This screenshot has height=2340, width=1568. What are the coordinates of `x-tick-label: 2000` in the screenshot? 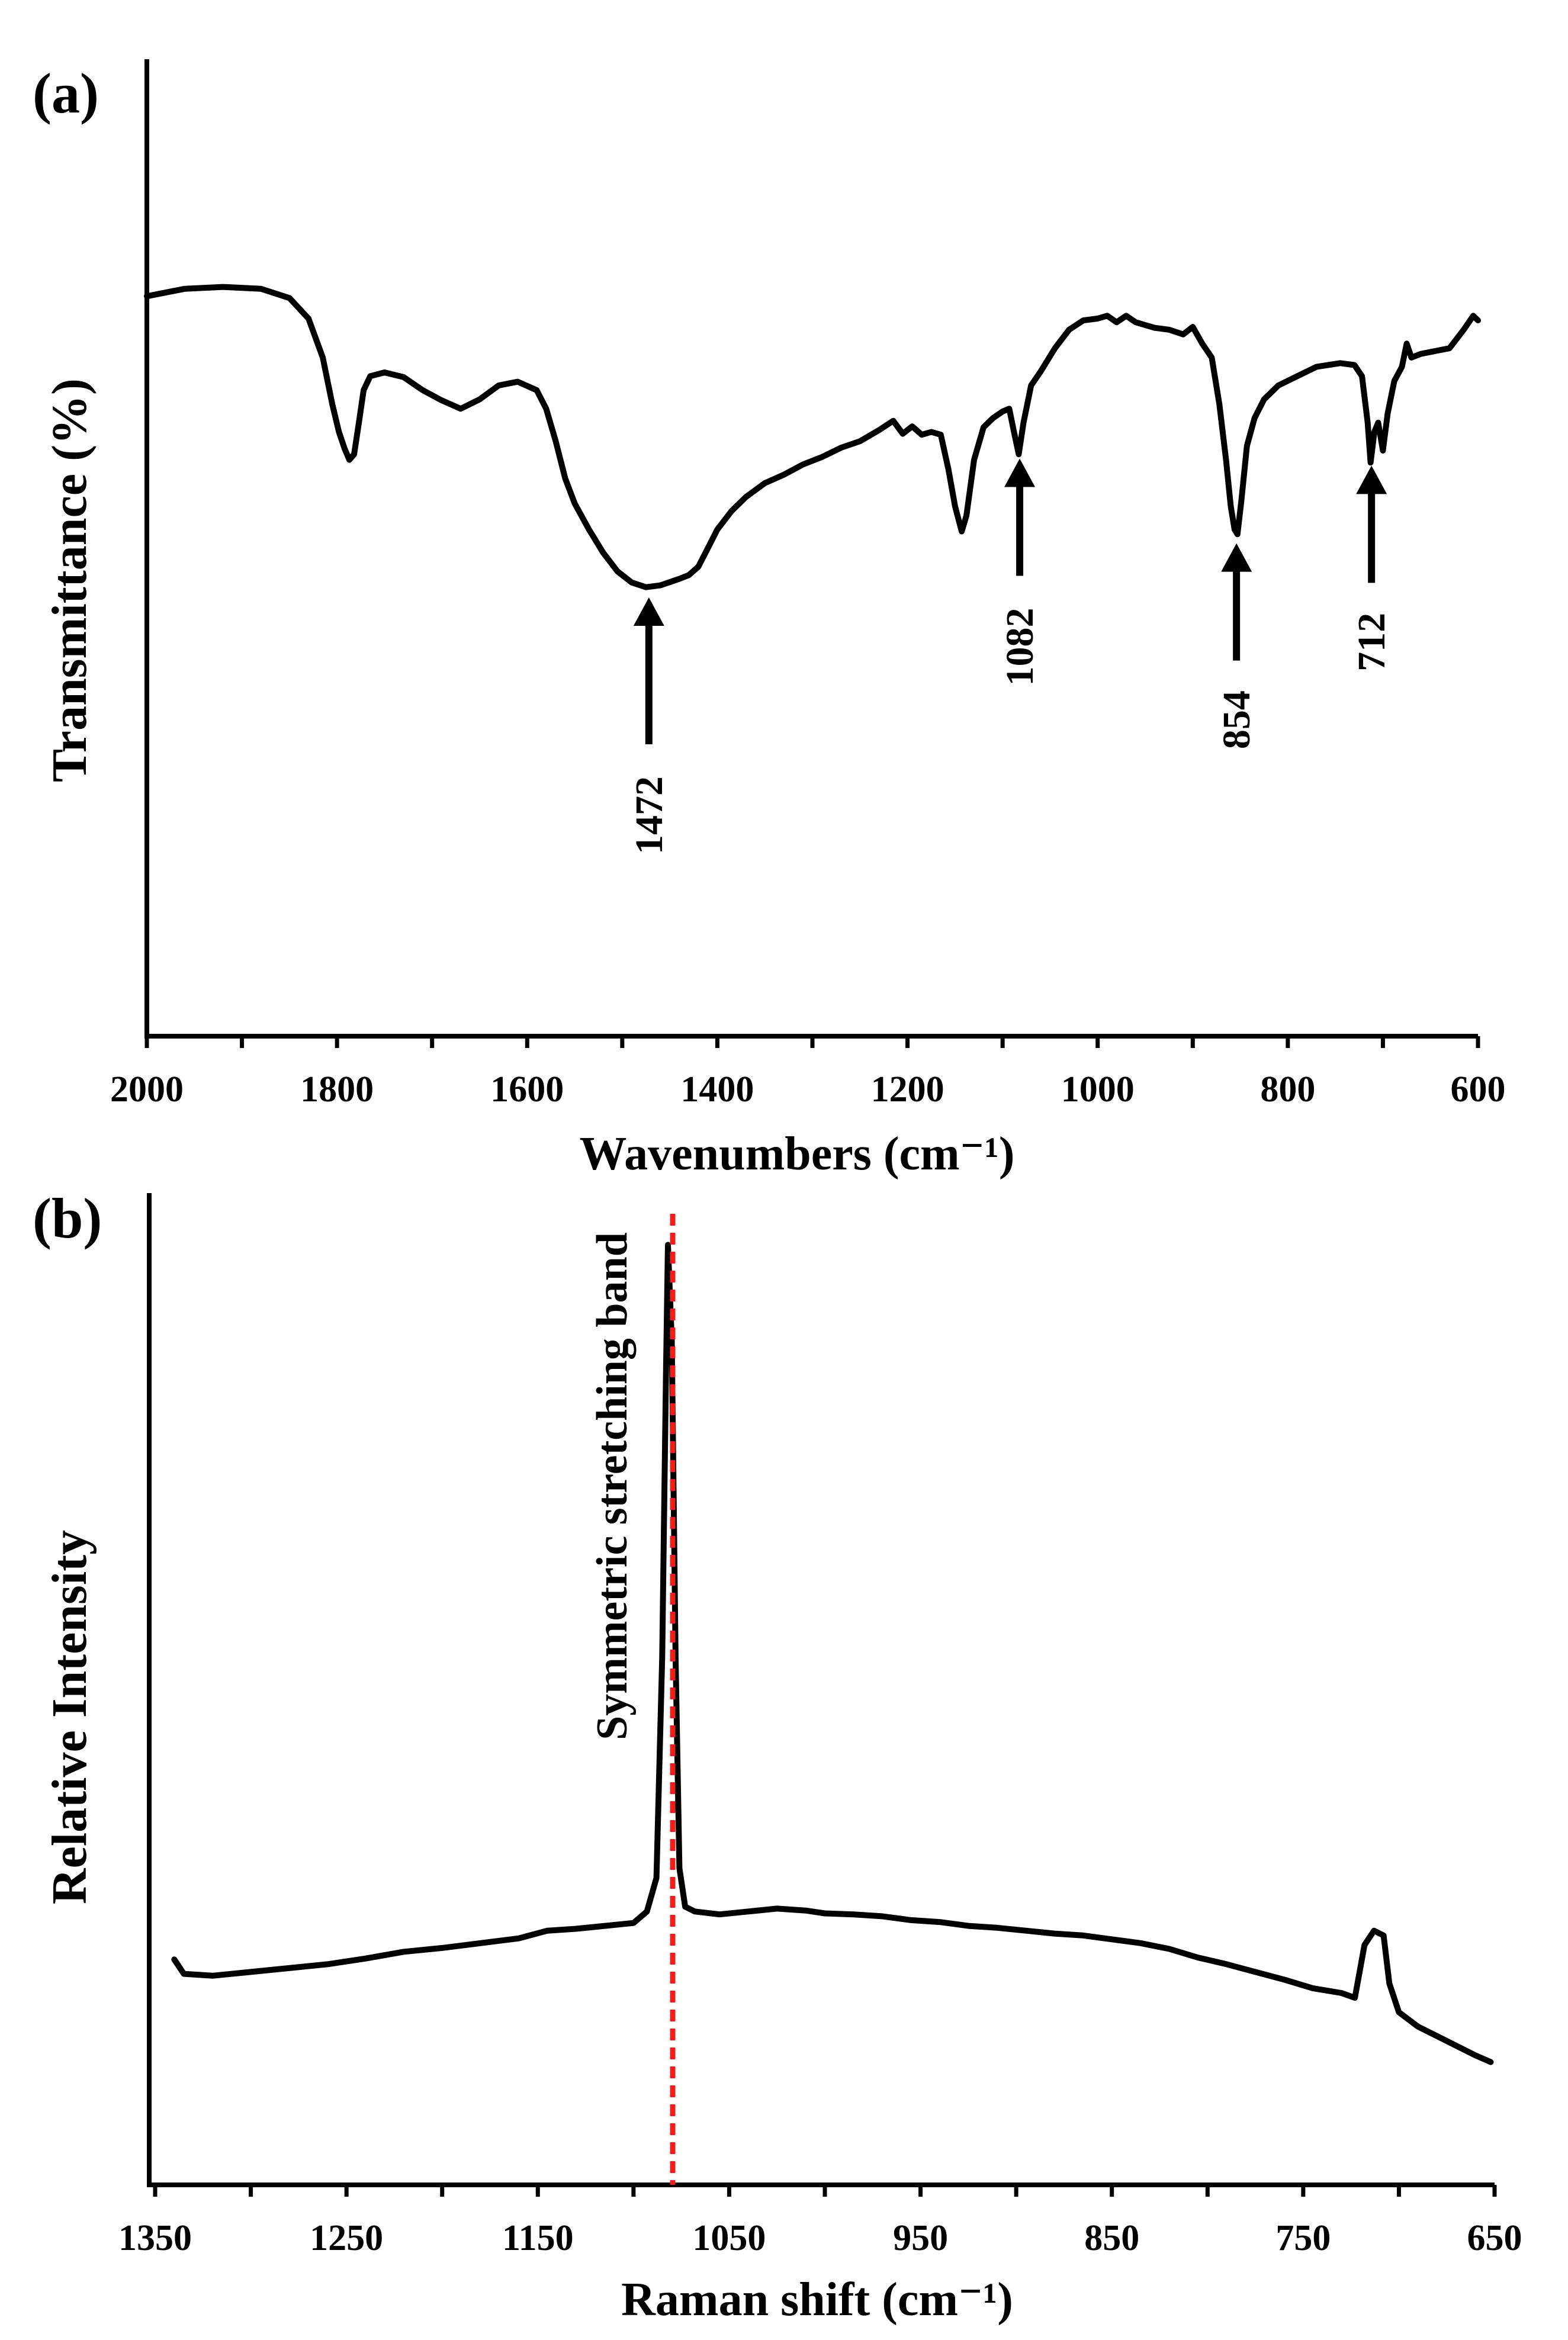 It's located at (147, 1089).